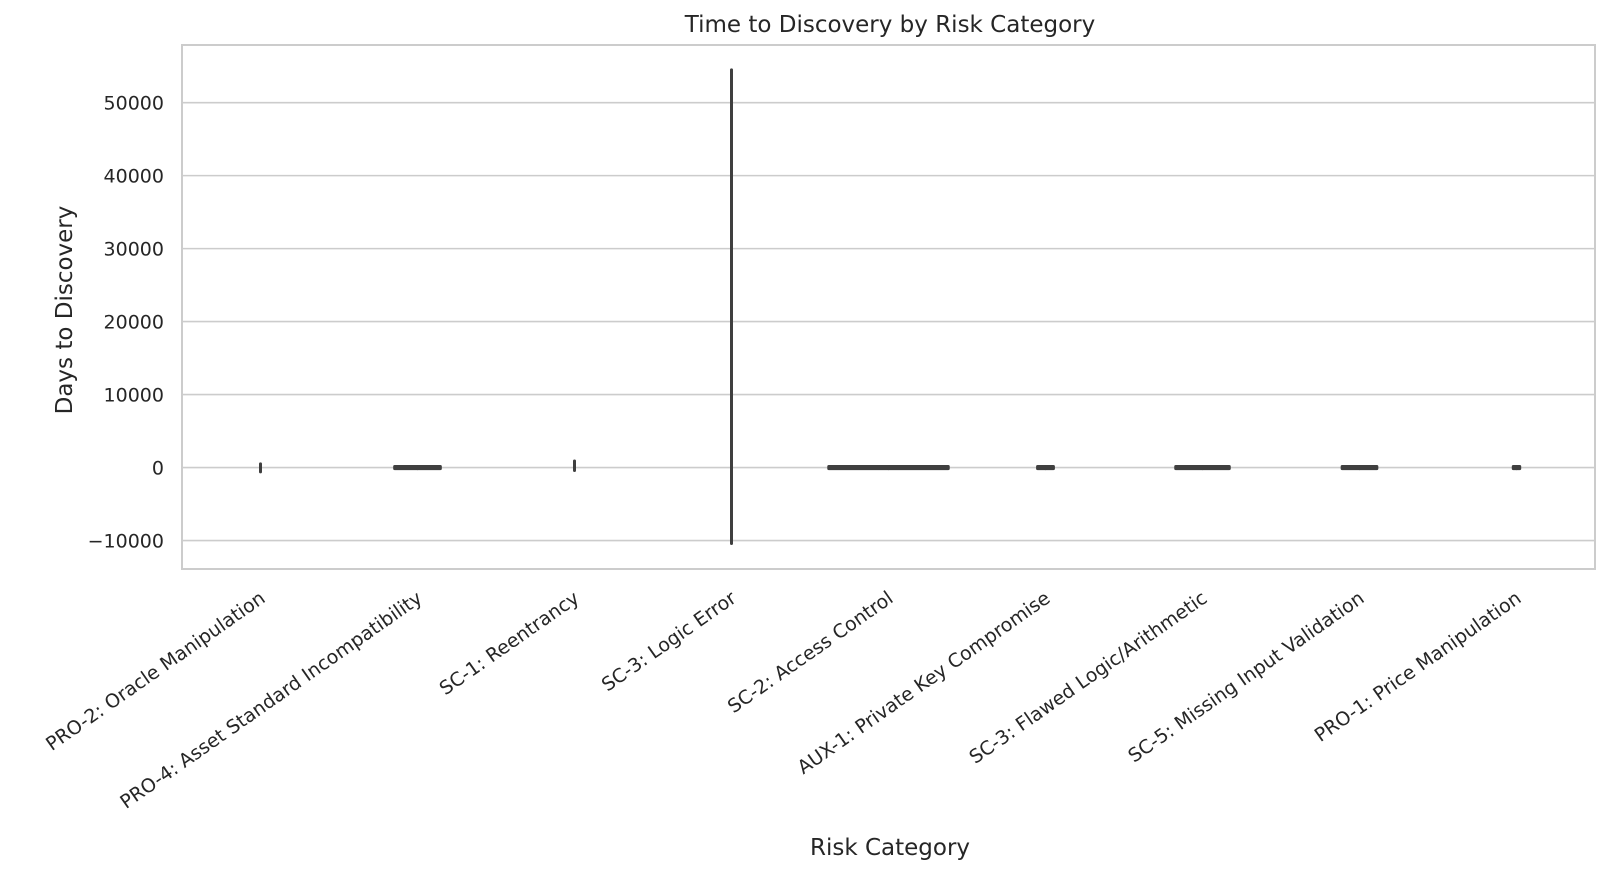 This screenshot has height=875, width=1617. I want to click on x-axis-label: Risk Category, so click(890, 848).